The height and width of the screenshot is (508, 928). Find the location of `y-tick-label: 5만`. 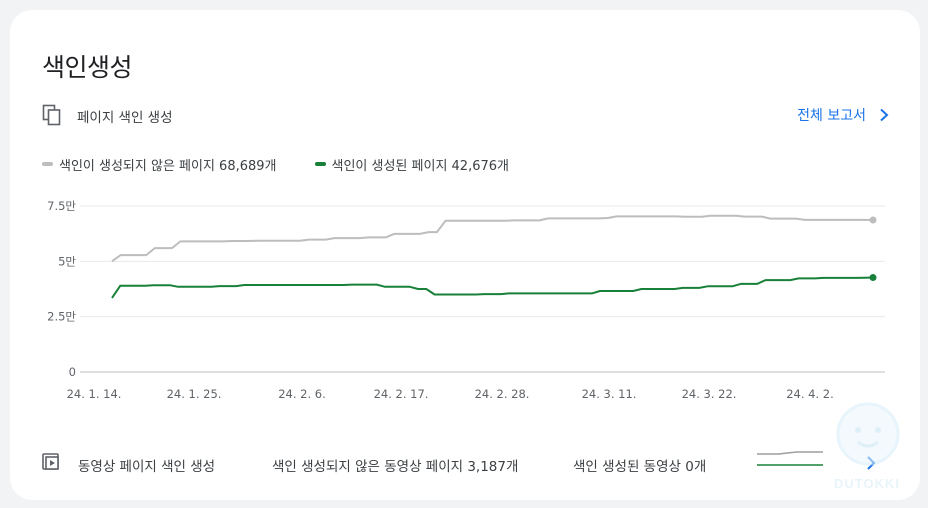

y-tick-label: 5만 is located at coordinates (67, 261).